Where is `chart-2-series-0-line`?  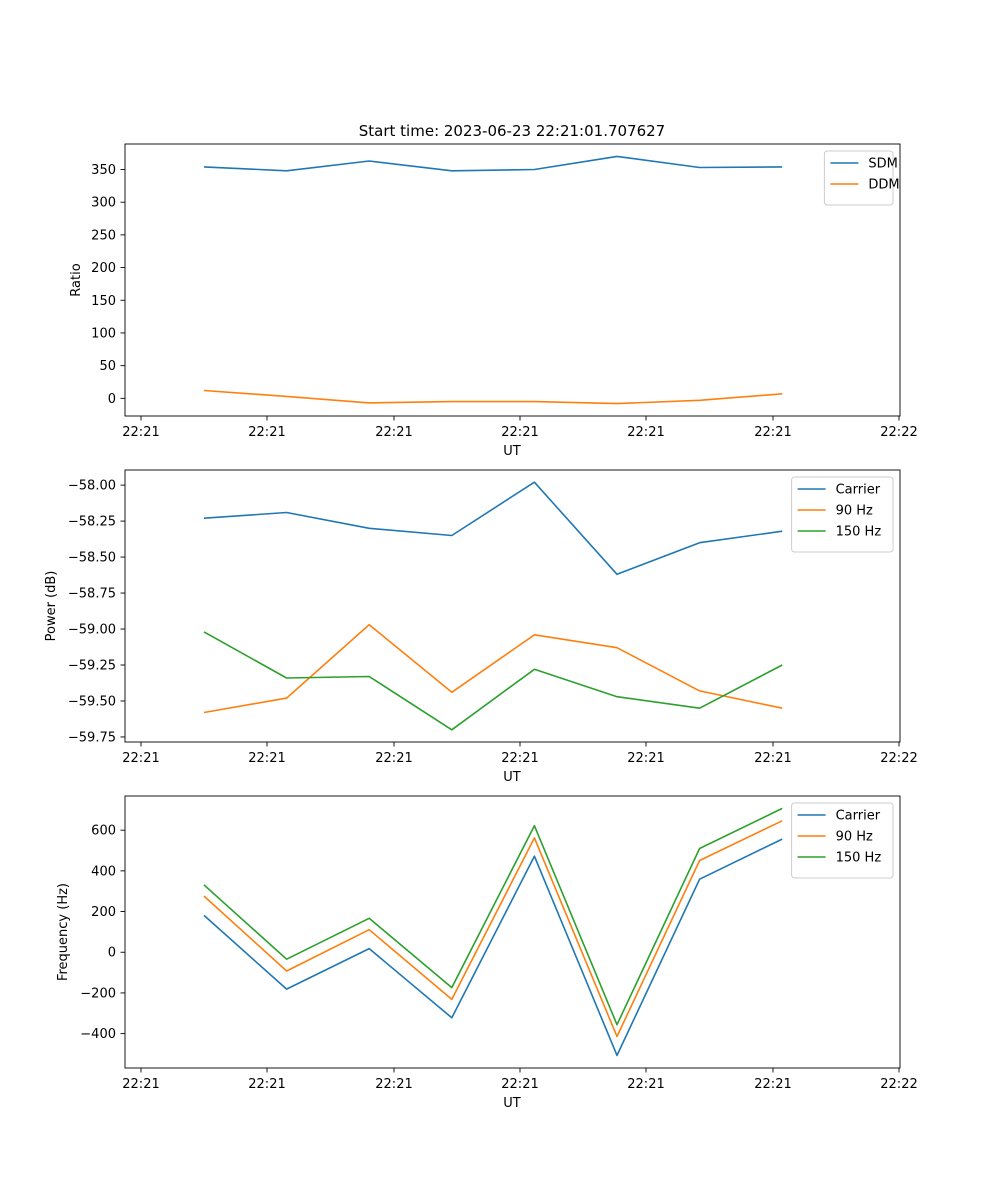 chart-2-series-0-line is located at coordinates (493, 947).